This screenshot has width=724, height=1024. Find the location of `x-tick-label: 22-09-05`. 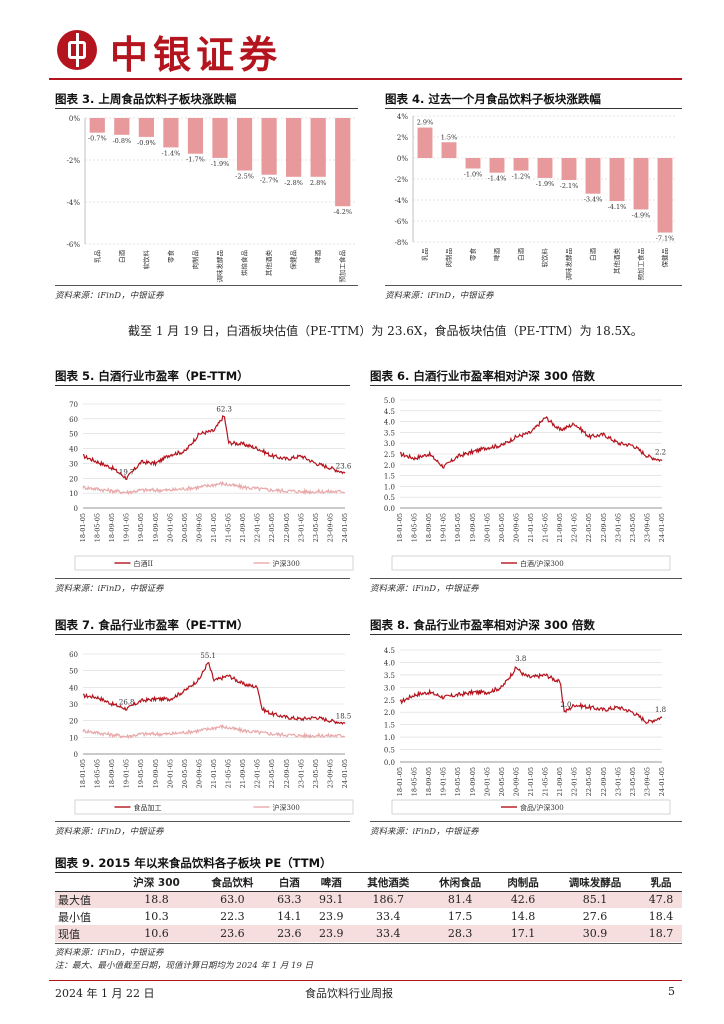

x-tick-label: 22-09-05 is located at coordinates (604, 781).